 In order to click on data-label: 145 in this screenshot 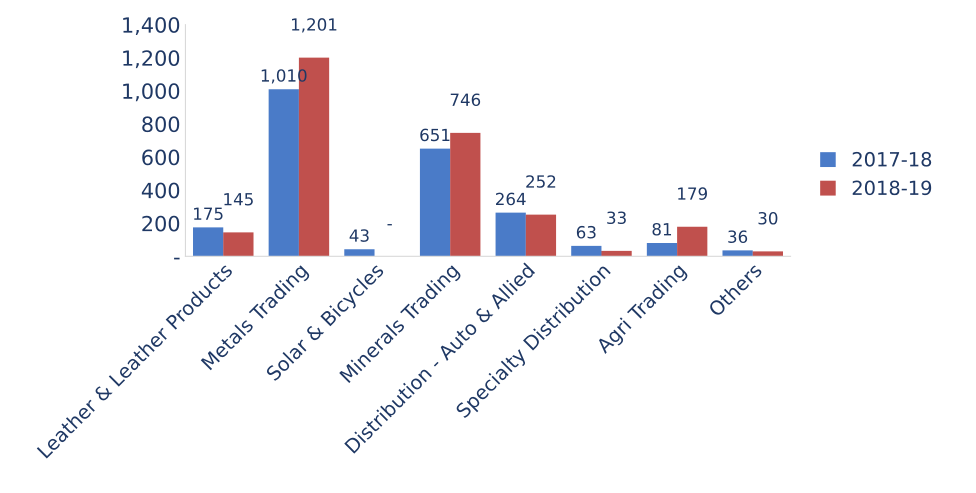, I will do `click(238, 199)`.